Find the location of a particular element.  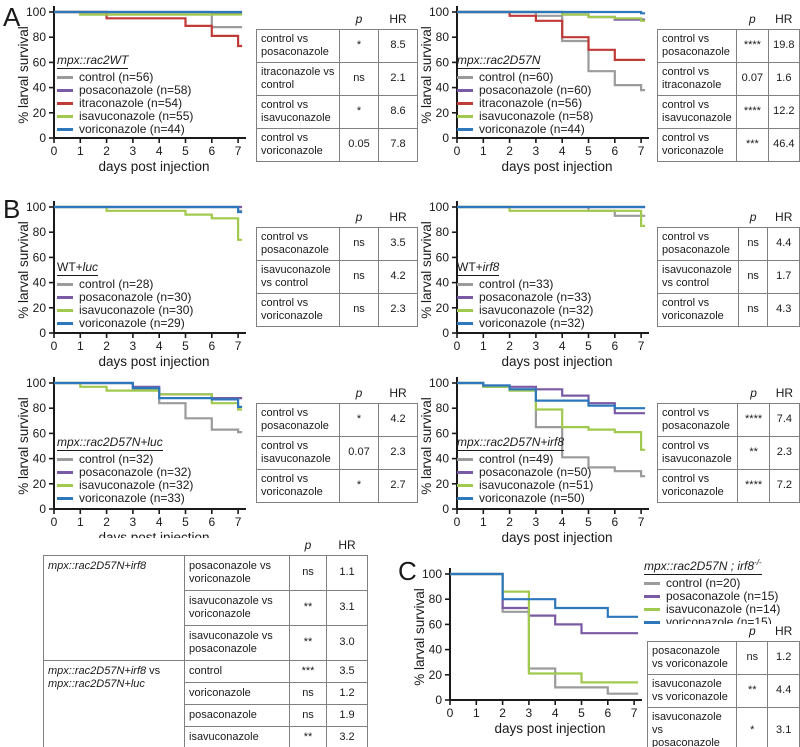

table-row: control vs voriconazole **** 7.2 is located at coordinates (728, 485).